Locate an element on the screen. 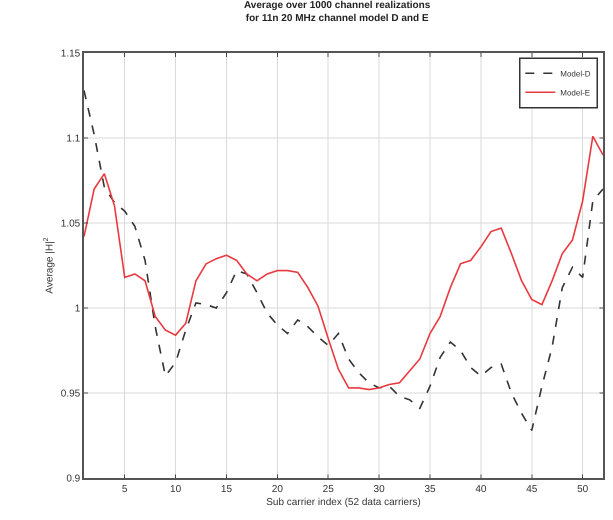 The width and height of the screenshot is (613, 520). y-tick-label: 0.95 is located at coordinates (70, 394).